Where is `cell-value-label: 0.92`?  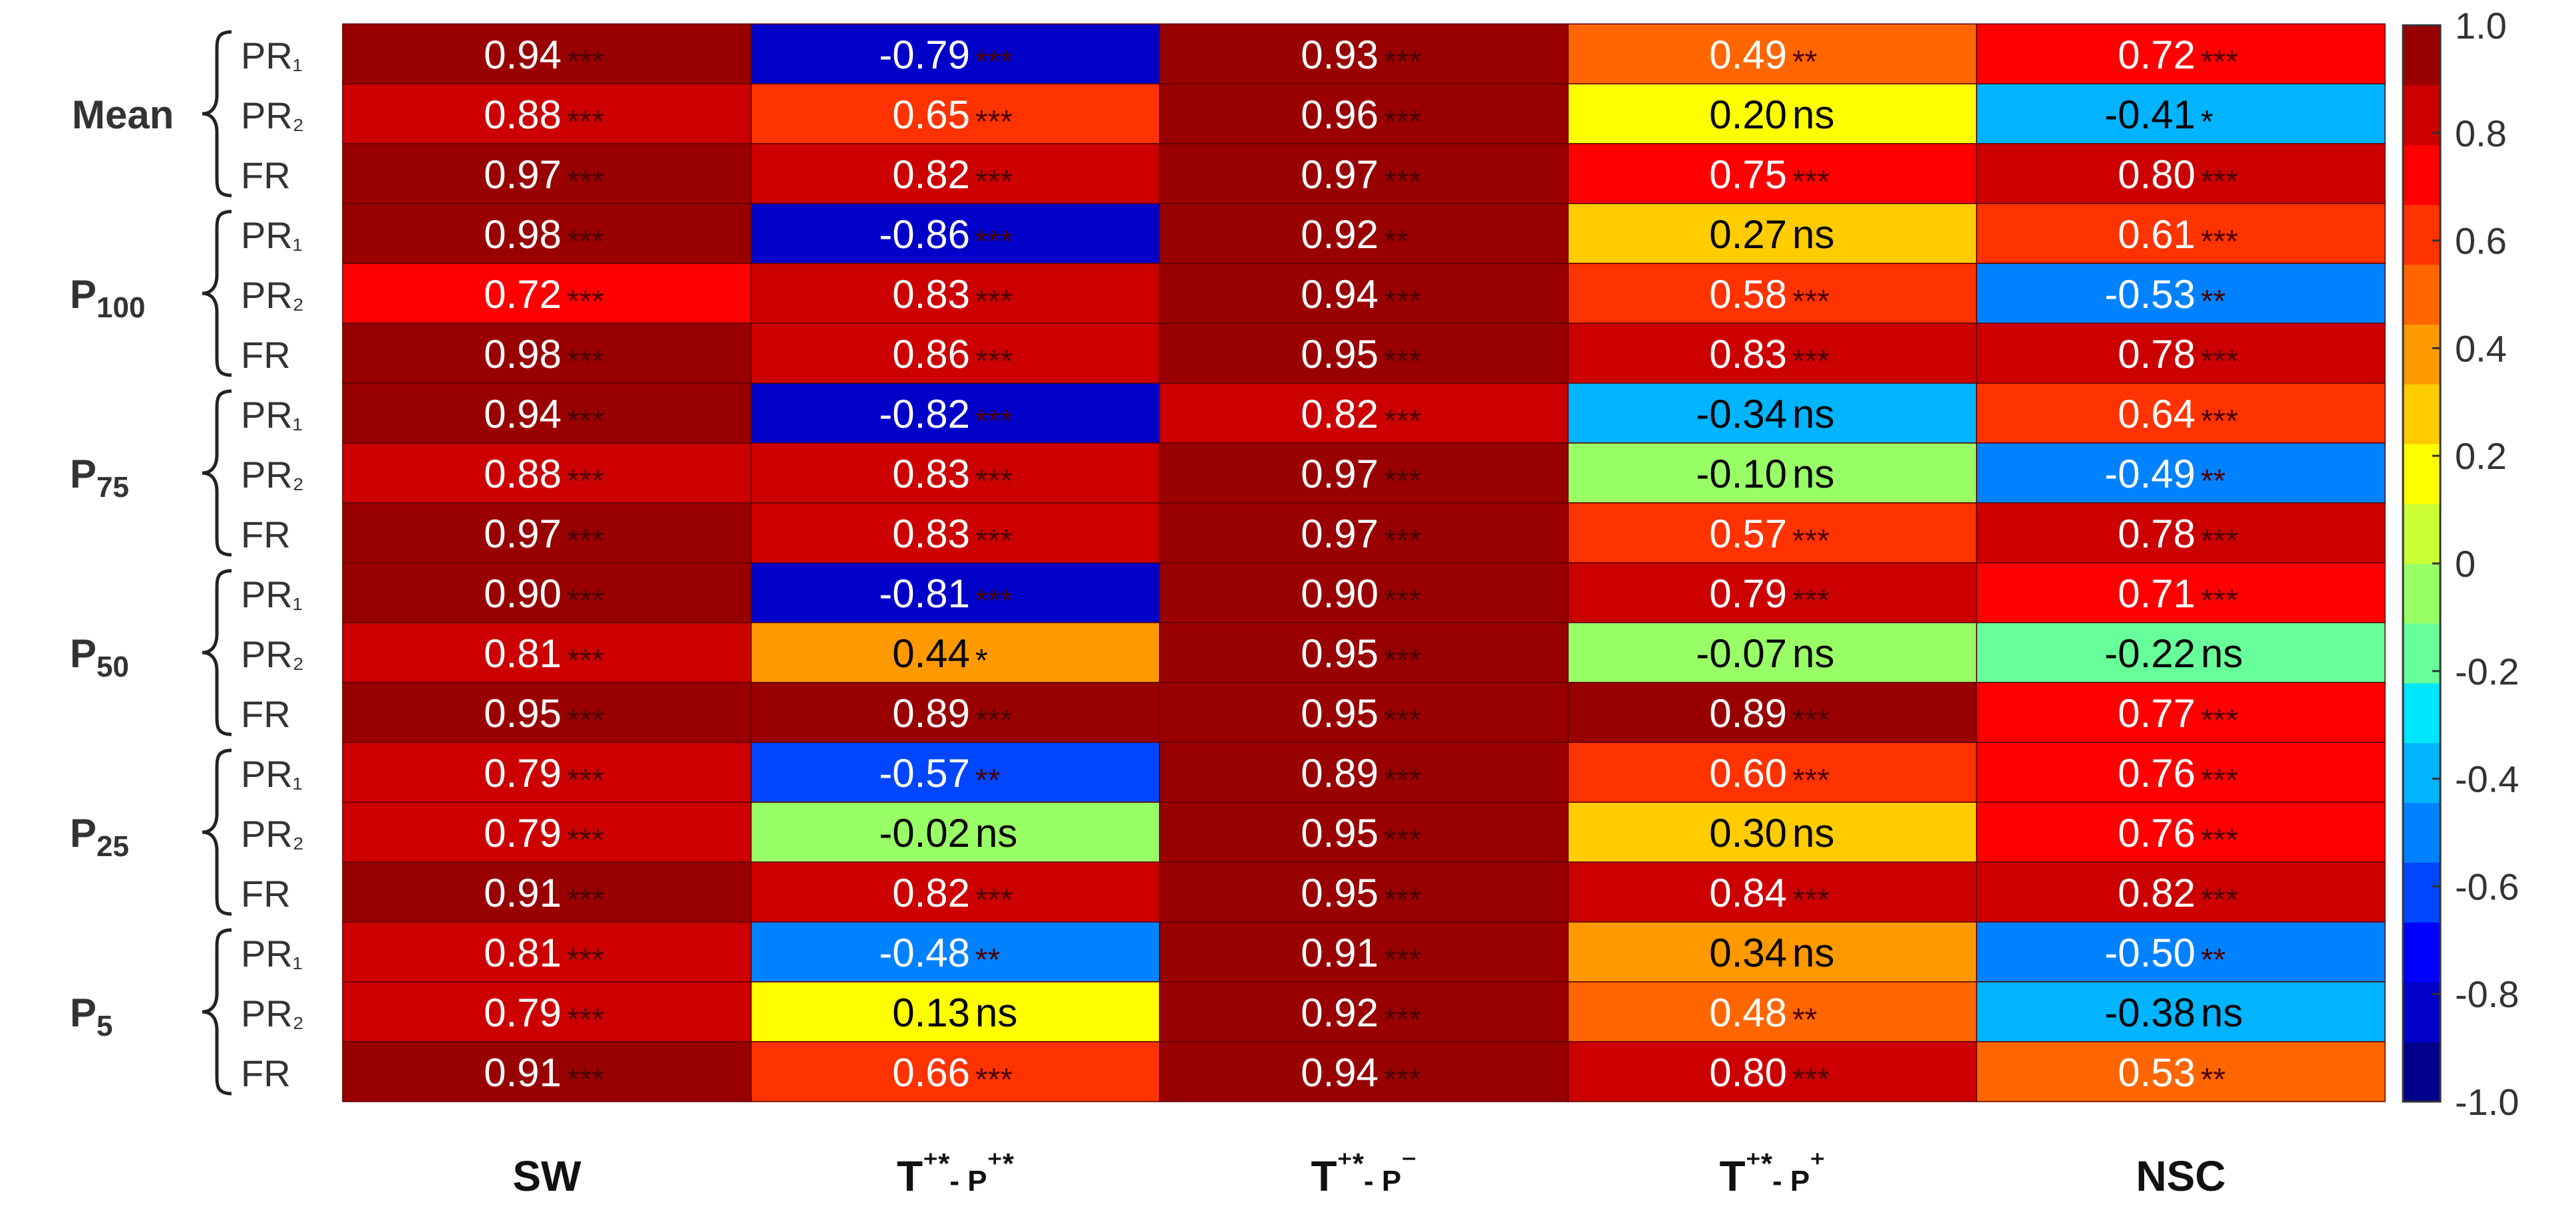 cell-value-label: 0.92 is located at coordinates (1339, 234).